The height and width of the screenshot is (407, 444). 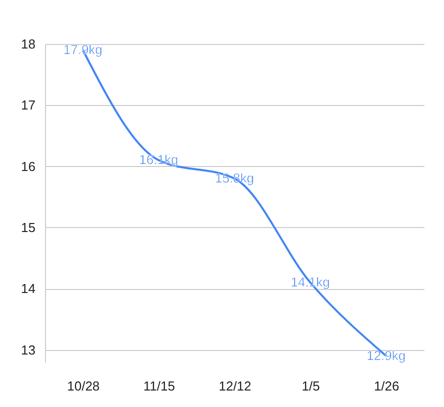 I want to click on y-tick-label: 16, so click(x=28, y=166).